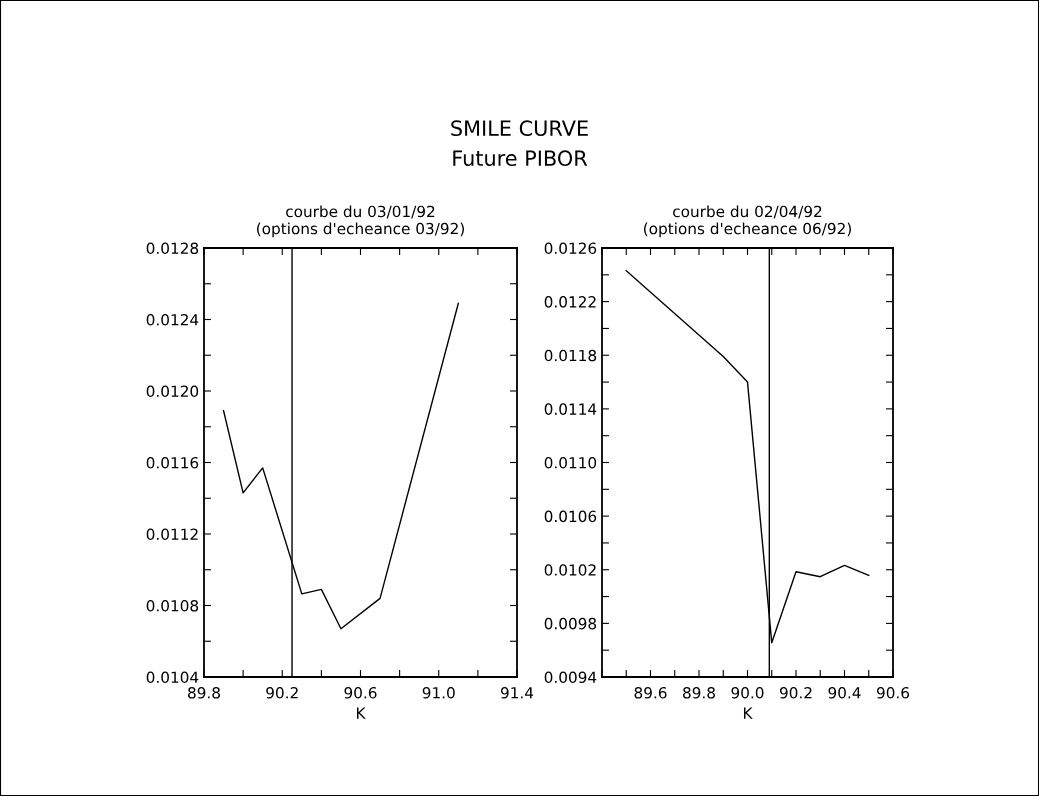  What do you see at coordinates (172, 605) in the screenshot?
I see `y-tick-label: 0.0108` at bounding box center [172, 605].